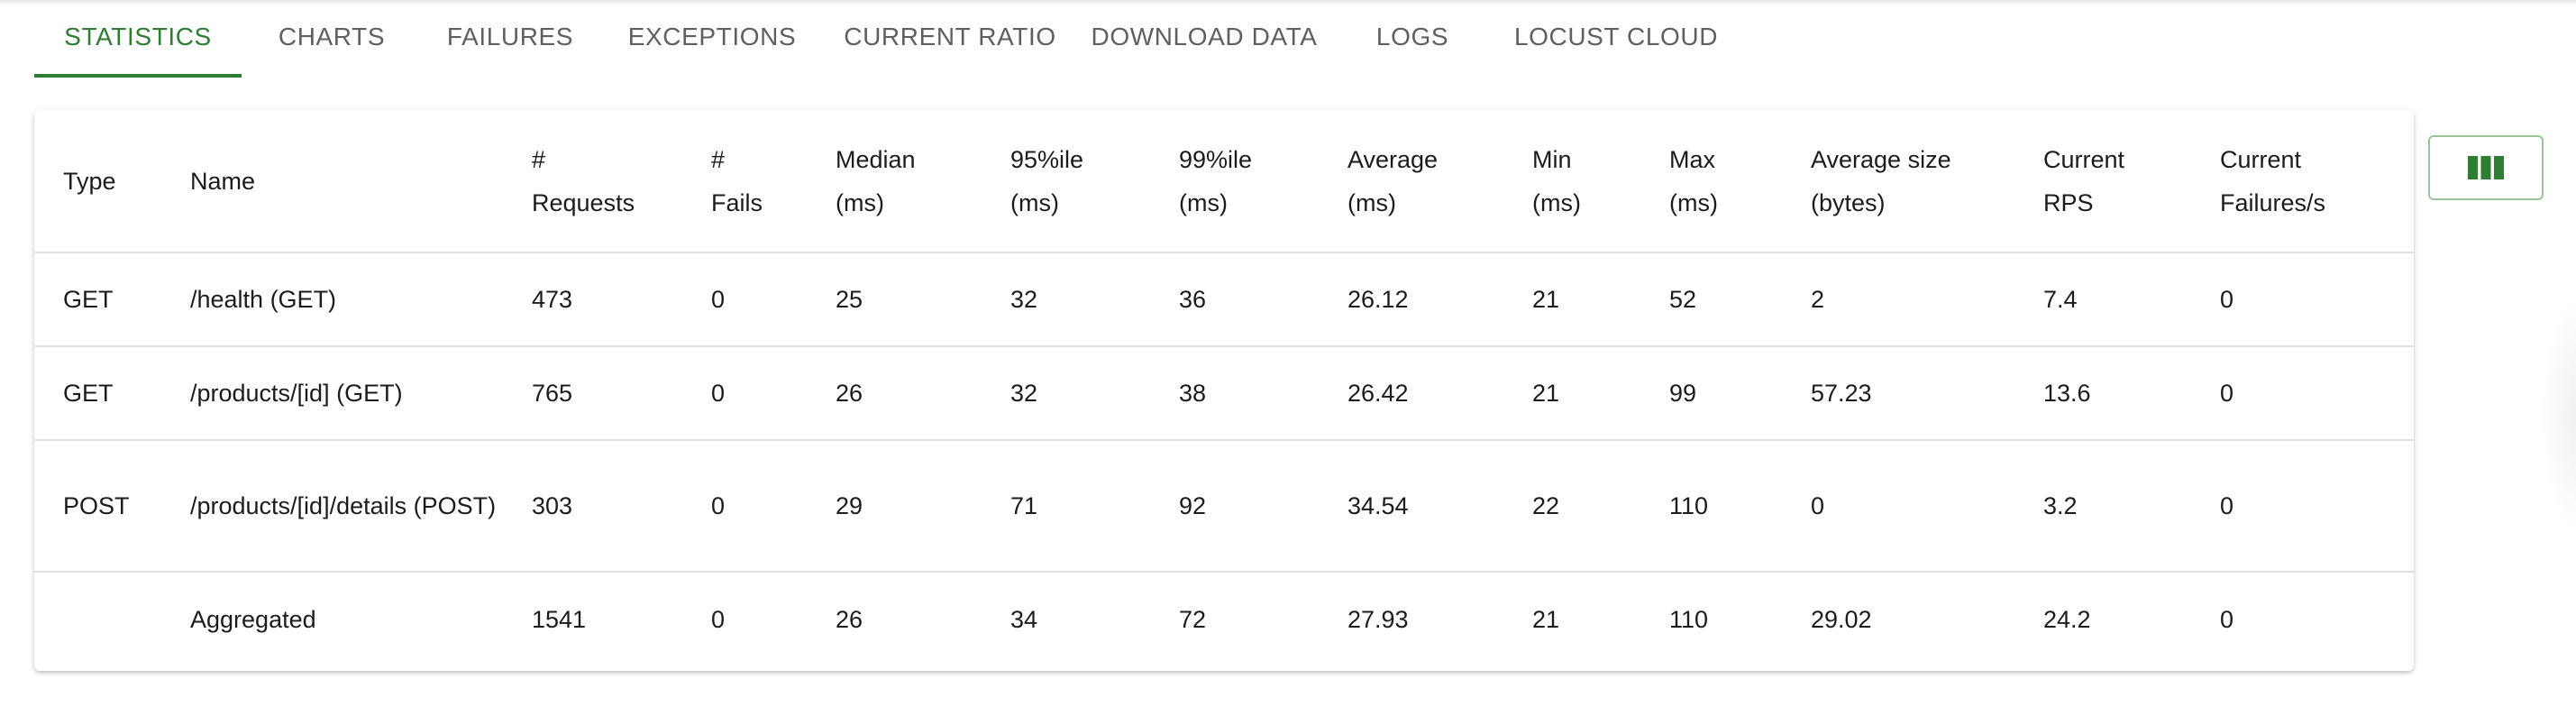 The height and width of the screenshot is (725, 2576). I want to click on tab-failures: FAILURES, so click(510, 36).